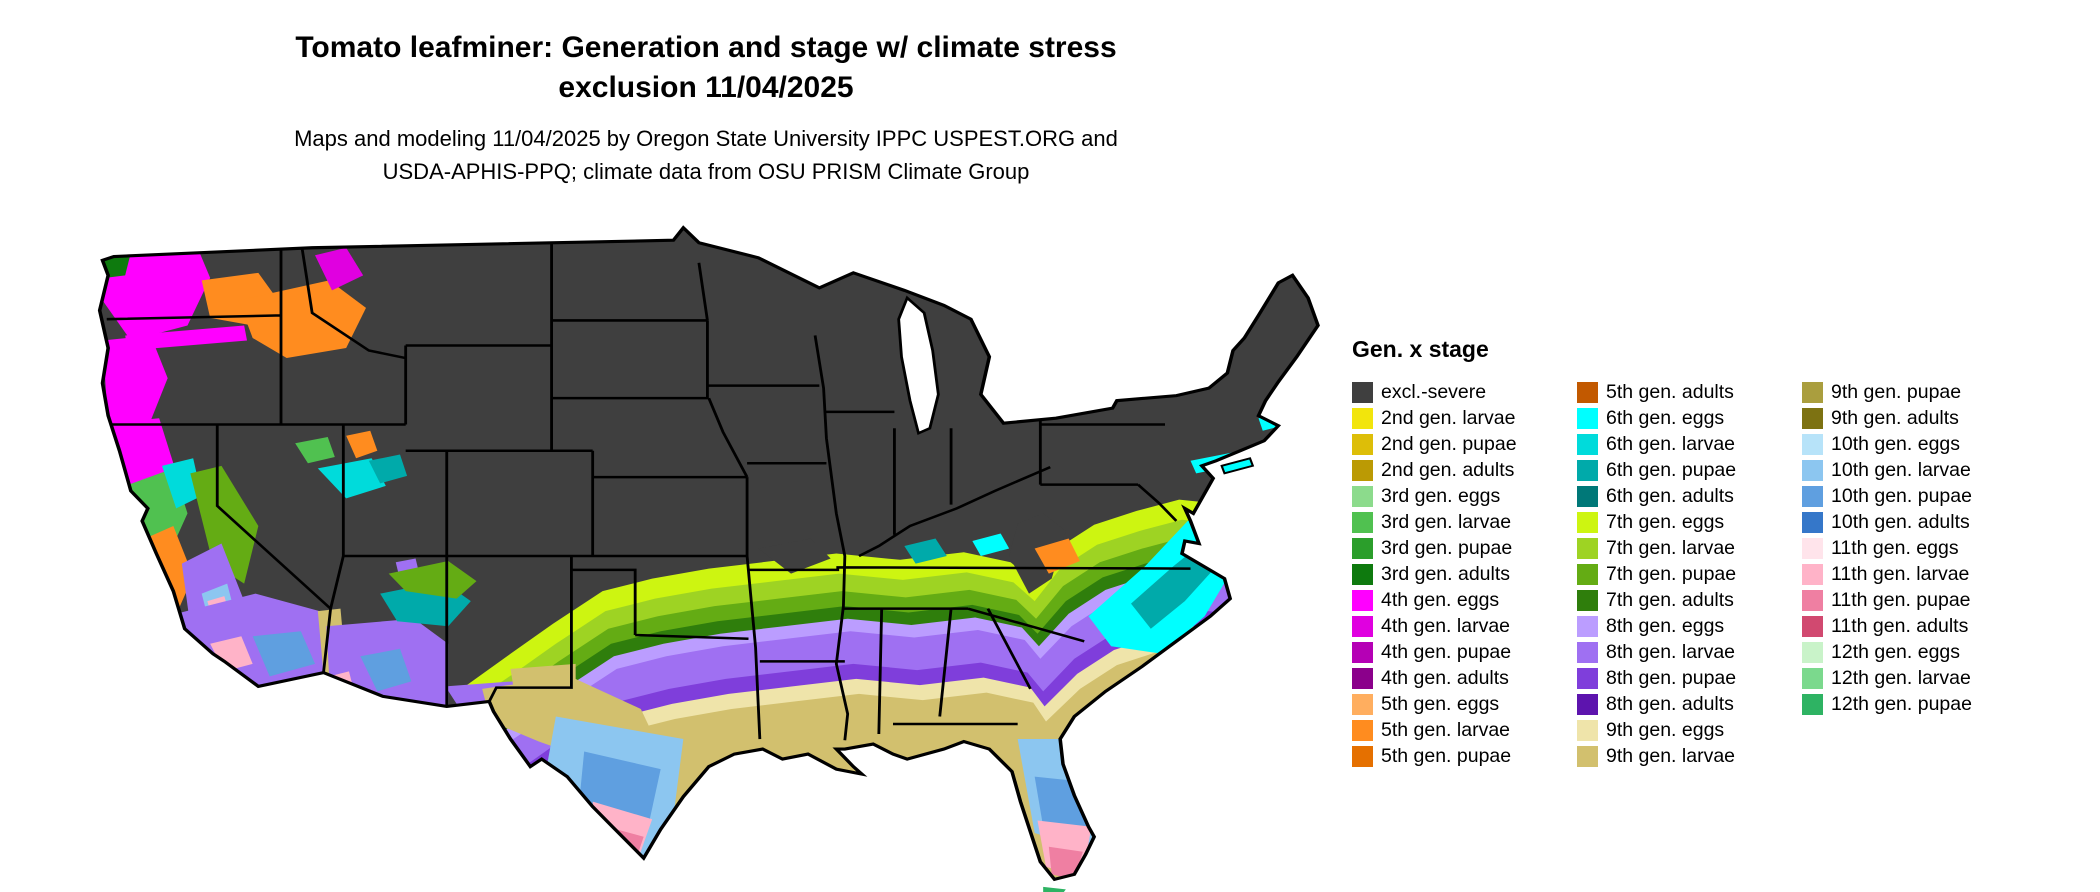 This screenshot has width=2100, height=892. I want to click on legend-item-label: 9th gen. larvae, so click(1671, 755).